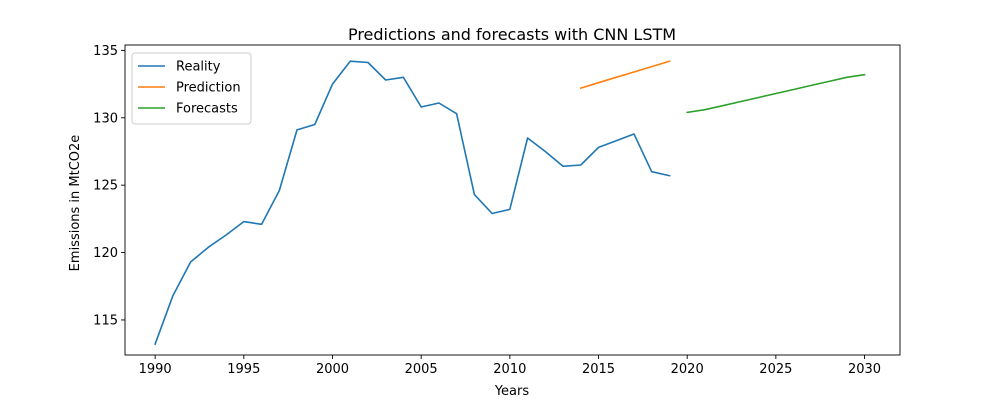 This screenshot has height=400, width=1000. Describe the element at coordinates (509, 369) in the screenshot. I see `x-tick-label: 2010` at that location.